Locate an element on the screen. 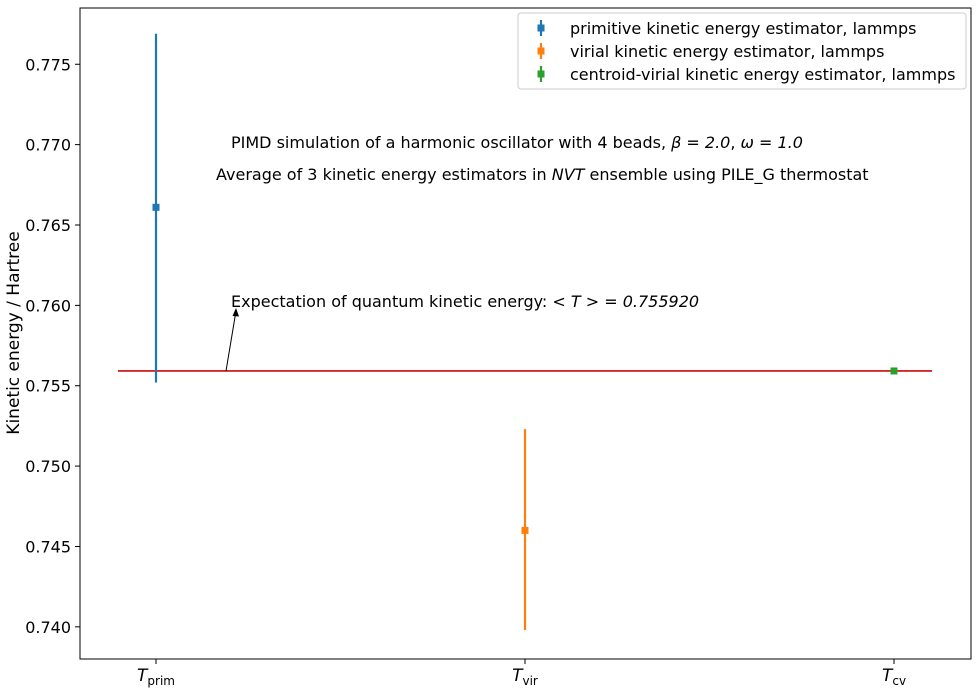  annotation-arrow-shaft is located at coordinates (231, 341).